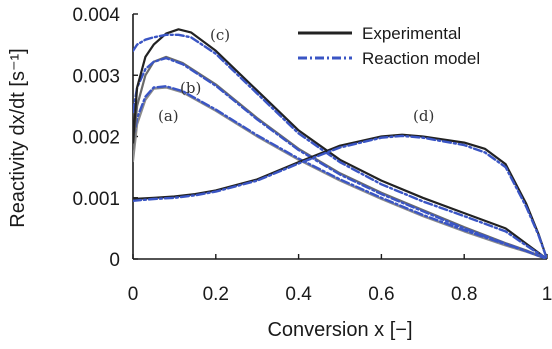 This screenshot has width=552, height=349. I want to click on curve-label-a: (a), so click(168, 116).